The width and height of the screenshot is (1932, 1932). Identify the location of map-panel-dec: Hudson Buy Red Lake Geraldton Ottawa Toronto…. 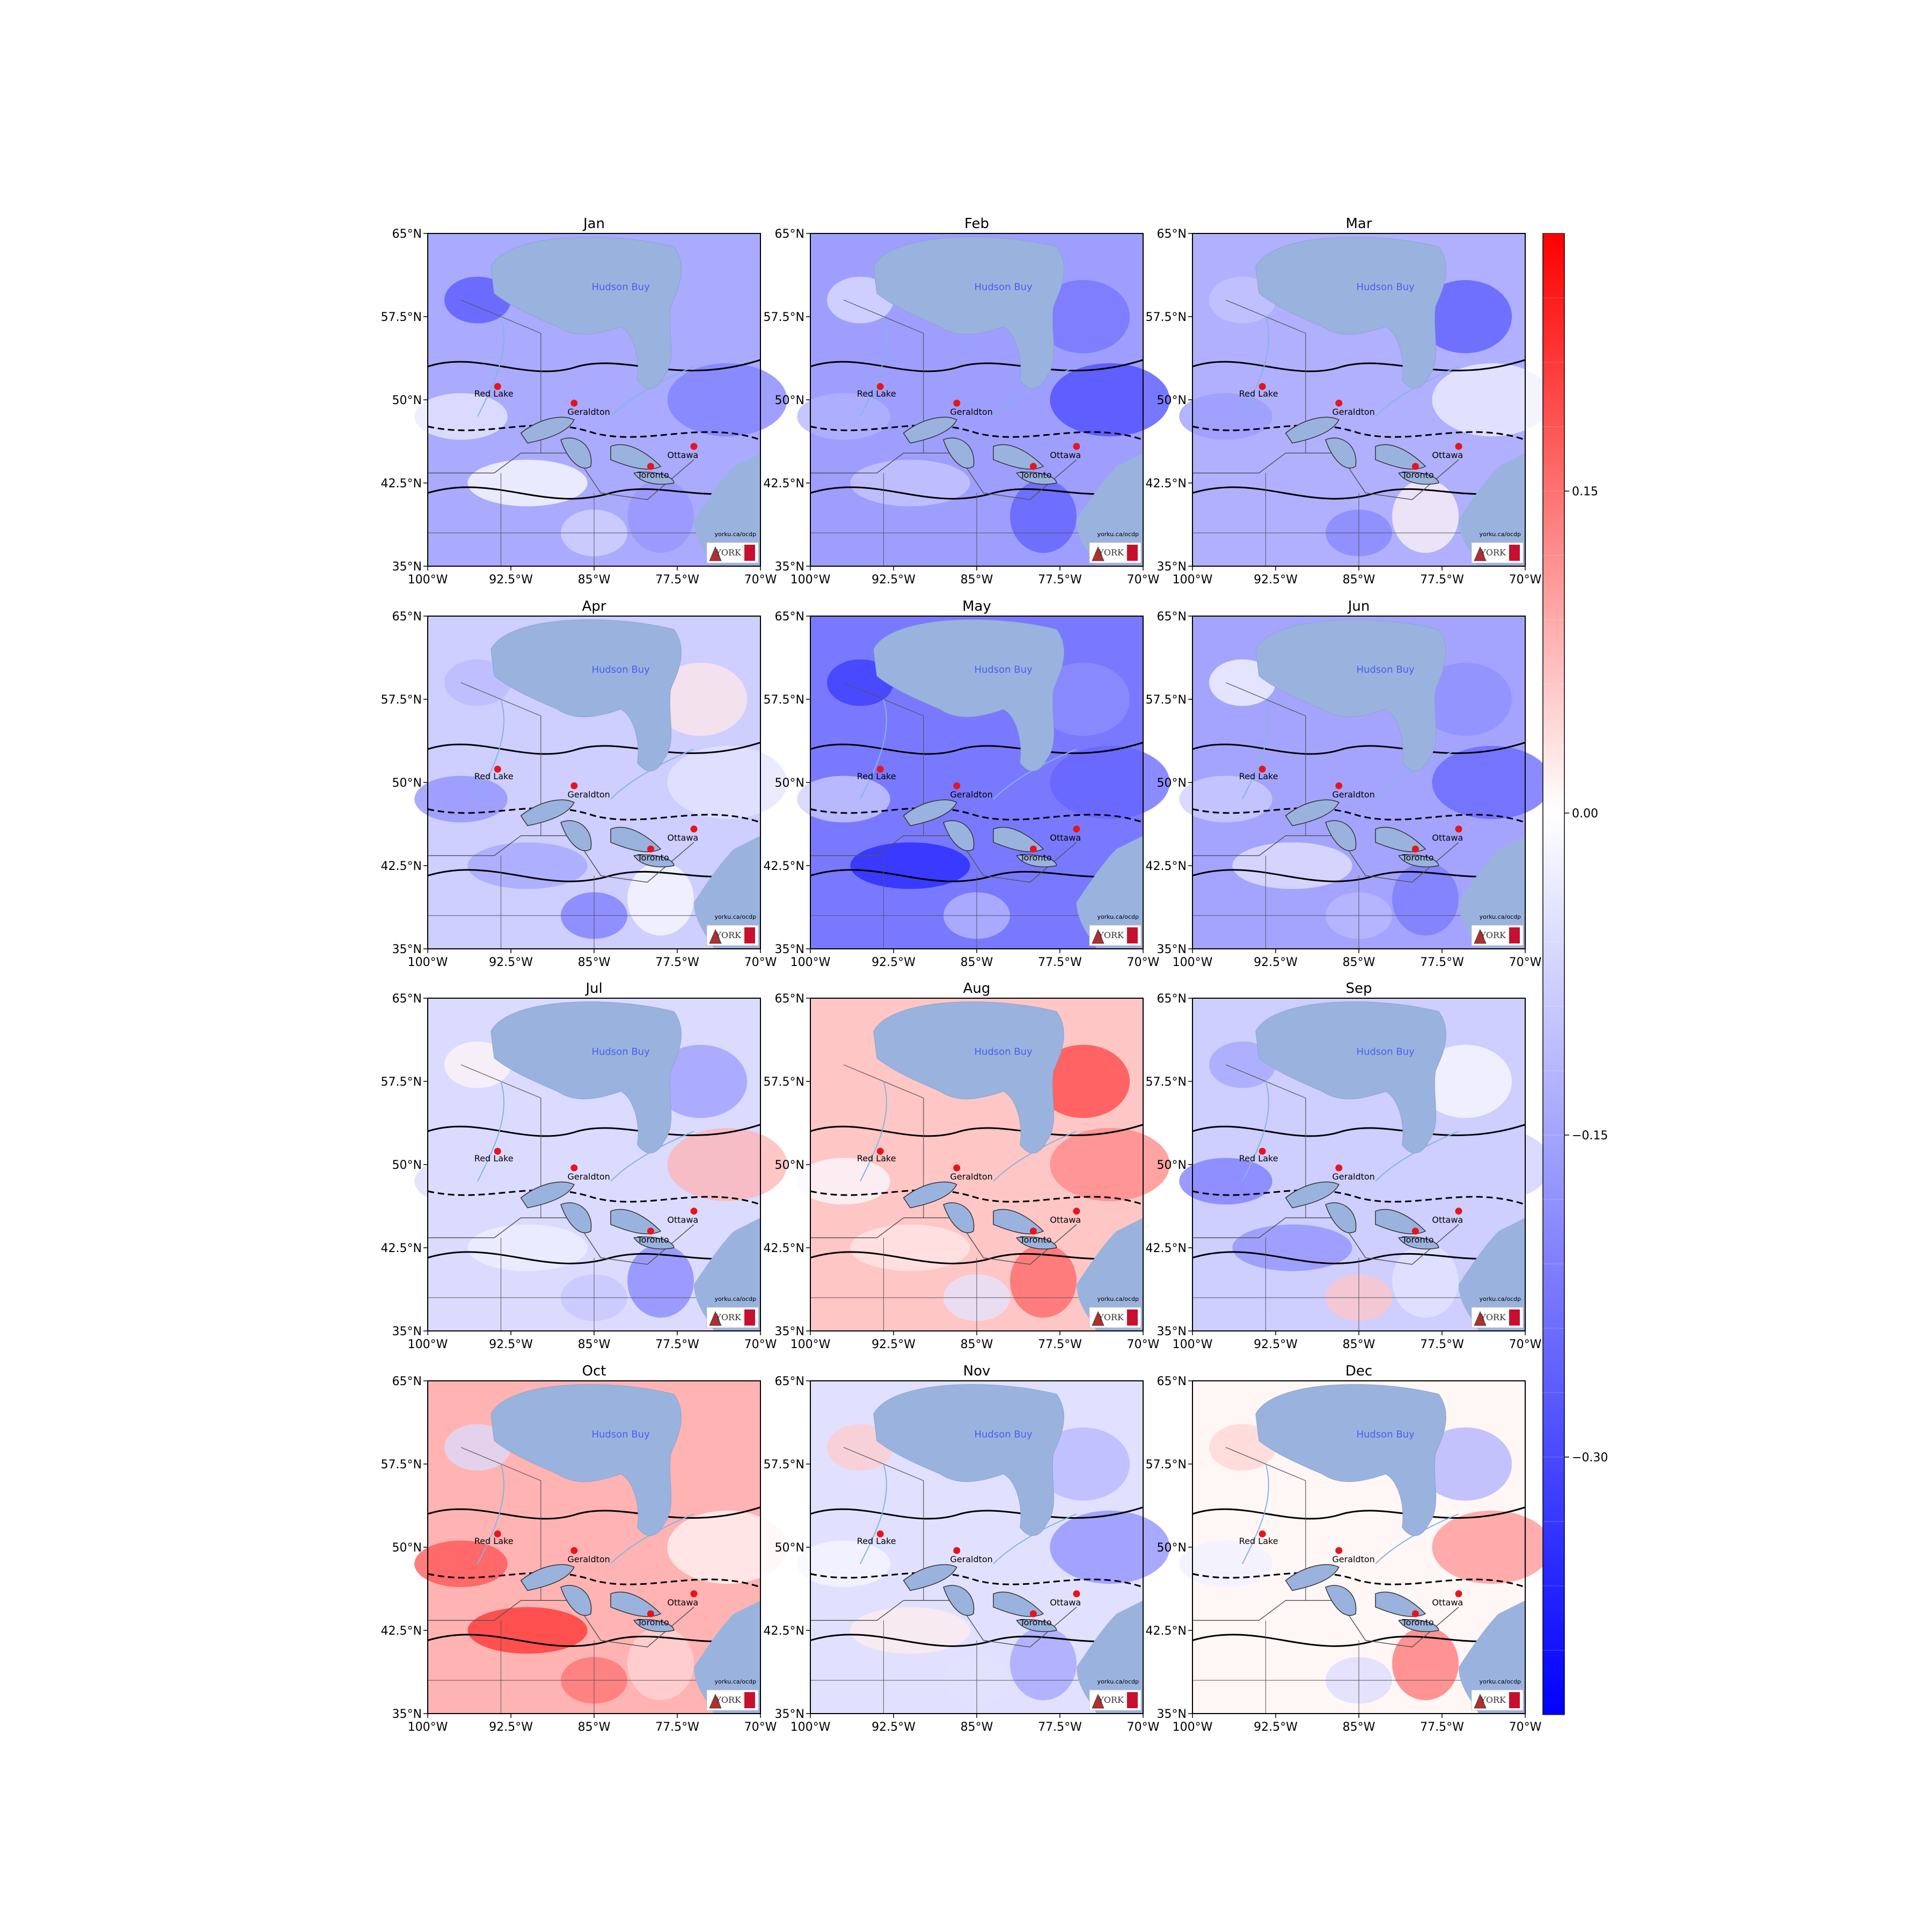
(1349, 1548).